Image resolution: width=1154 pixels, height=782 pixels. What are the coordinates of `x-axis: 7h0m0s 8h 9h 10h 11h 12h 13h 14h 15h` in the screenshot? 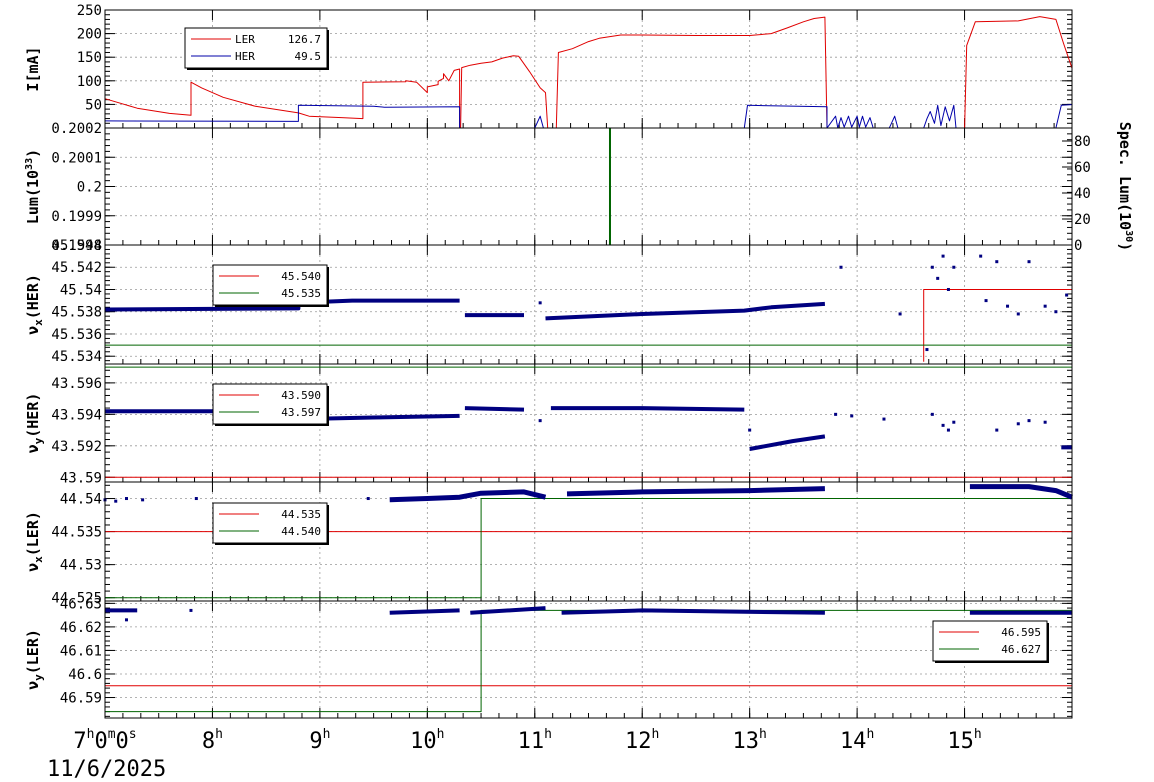 It's located at (527, 740).